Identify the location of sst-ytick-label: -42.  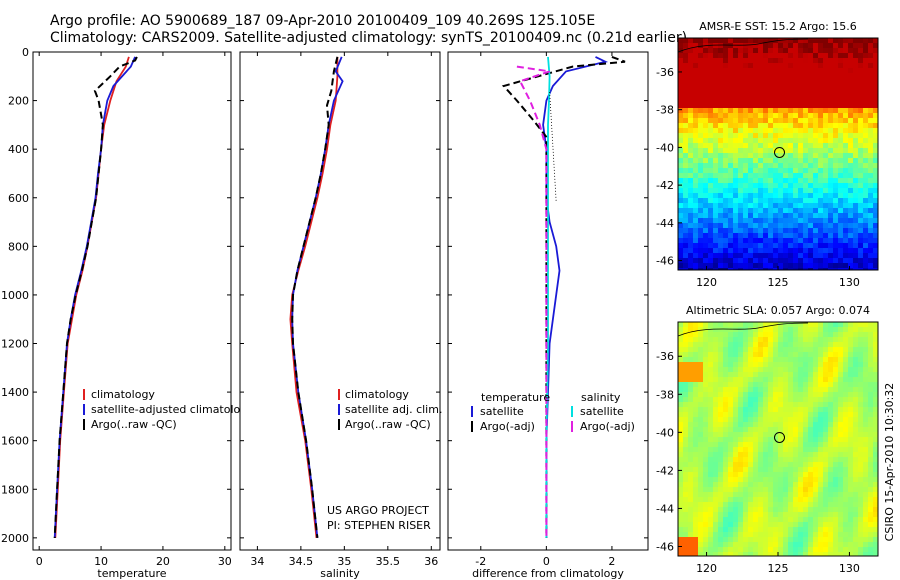
(665, 185).